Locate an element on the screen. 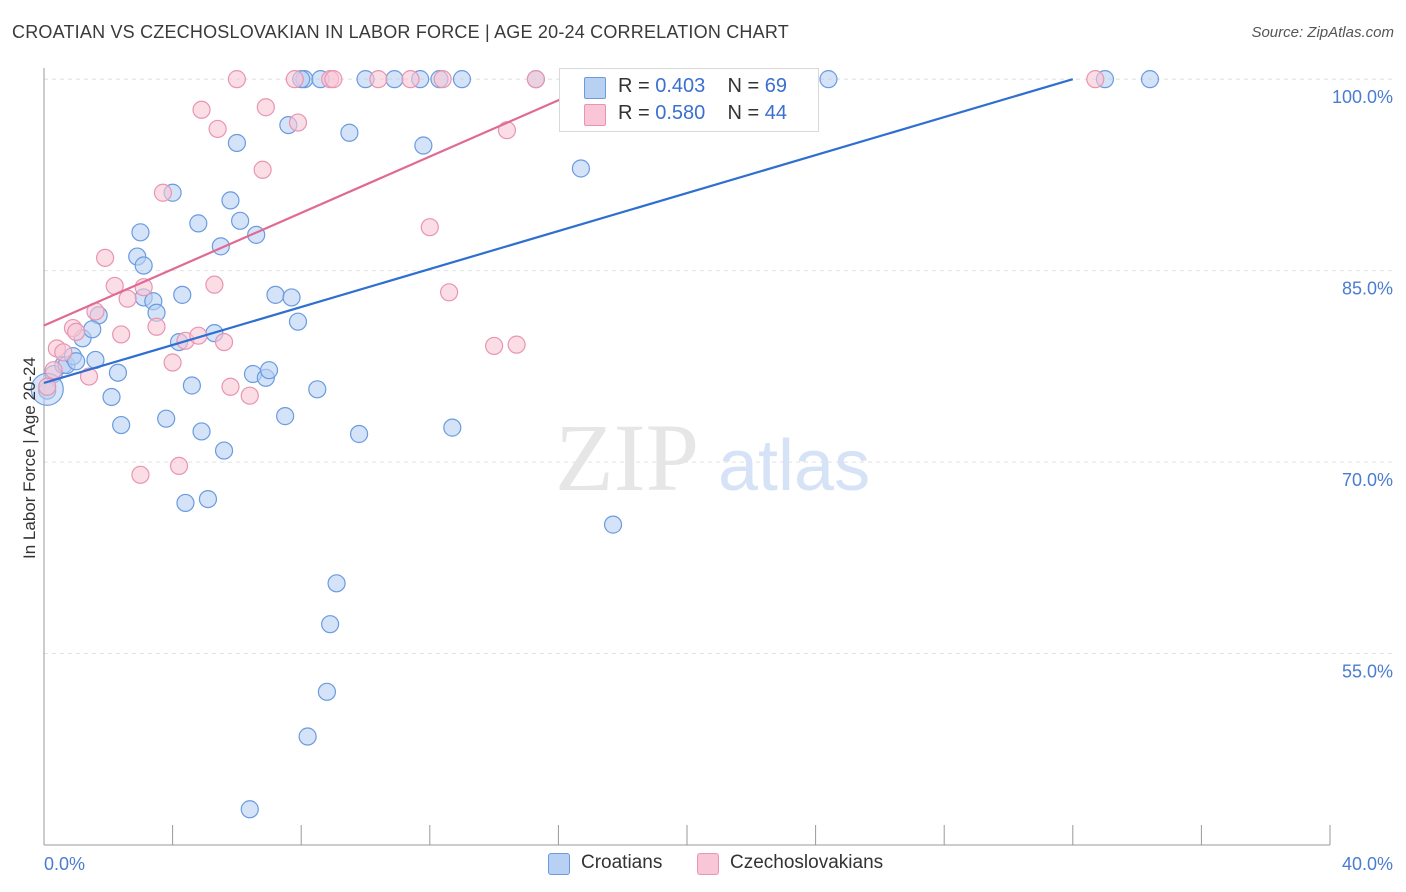 This screenshot has height=892, width=1406. legend-r-value-czechoslovakians: 0.580 is located at coordinates (680, 113).